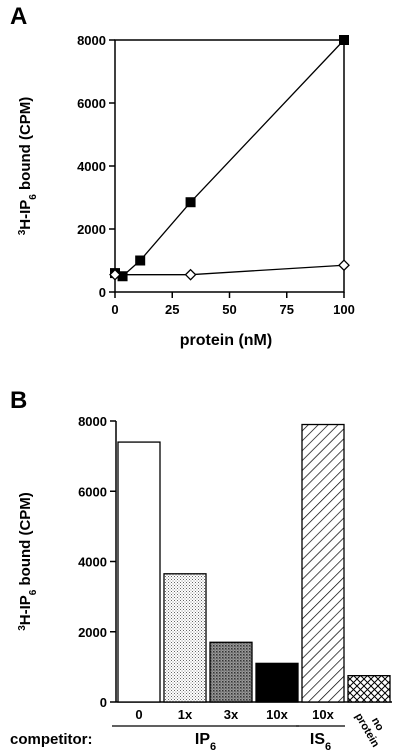 The height and width of the screenshot is (755, 400). I want to click on panel-a-x-axis-label: protein (nM), so click(226, 340).